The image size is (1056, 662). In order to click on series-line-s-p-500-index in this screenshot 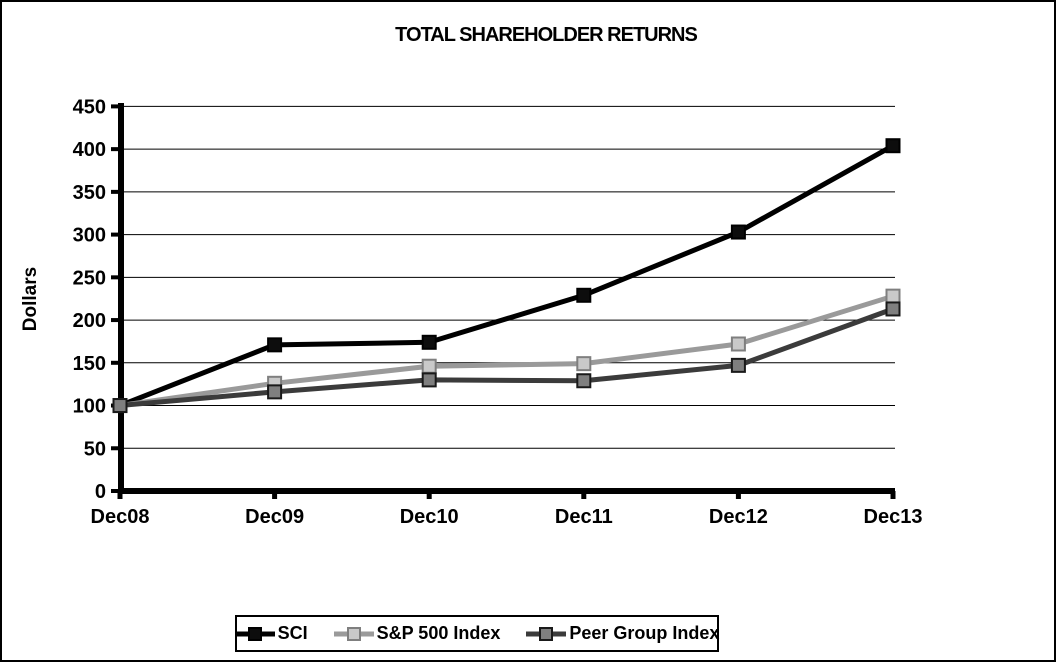, I will do `click(506, 351)`.